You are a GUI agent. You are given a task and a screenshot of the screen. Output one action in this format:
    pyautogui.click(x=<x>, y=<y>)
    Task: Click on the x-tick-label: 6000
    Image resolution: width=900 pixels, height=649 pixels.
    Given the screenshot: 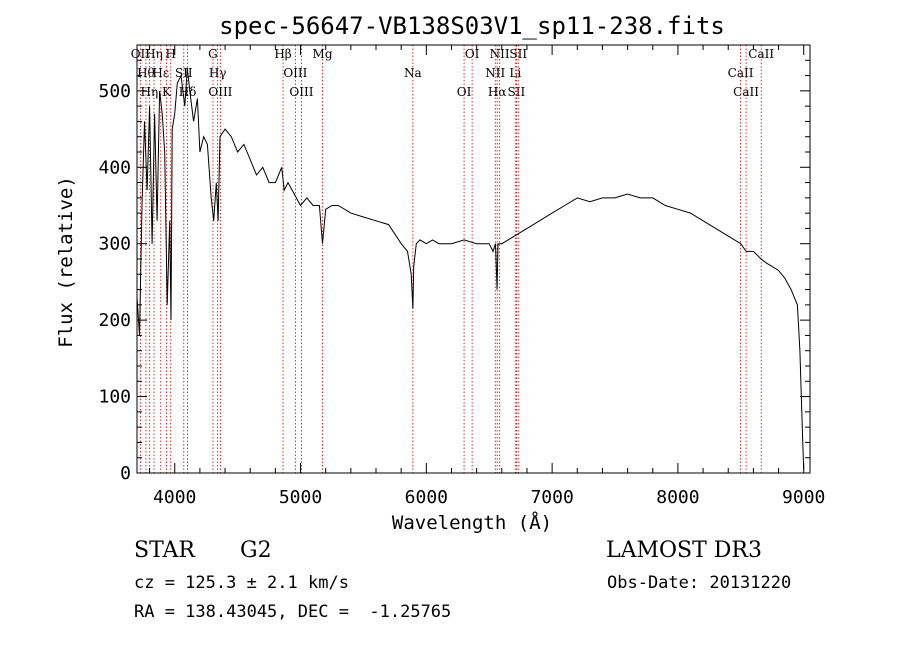 What is the action you would take?
    pyautogui.click(x=426, y=497)
    